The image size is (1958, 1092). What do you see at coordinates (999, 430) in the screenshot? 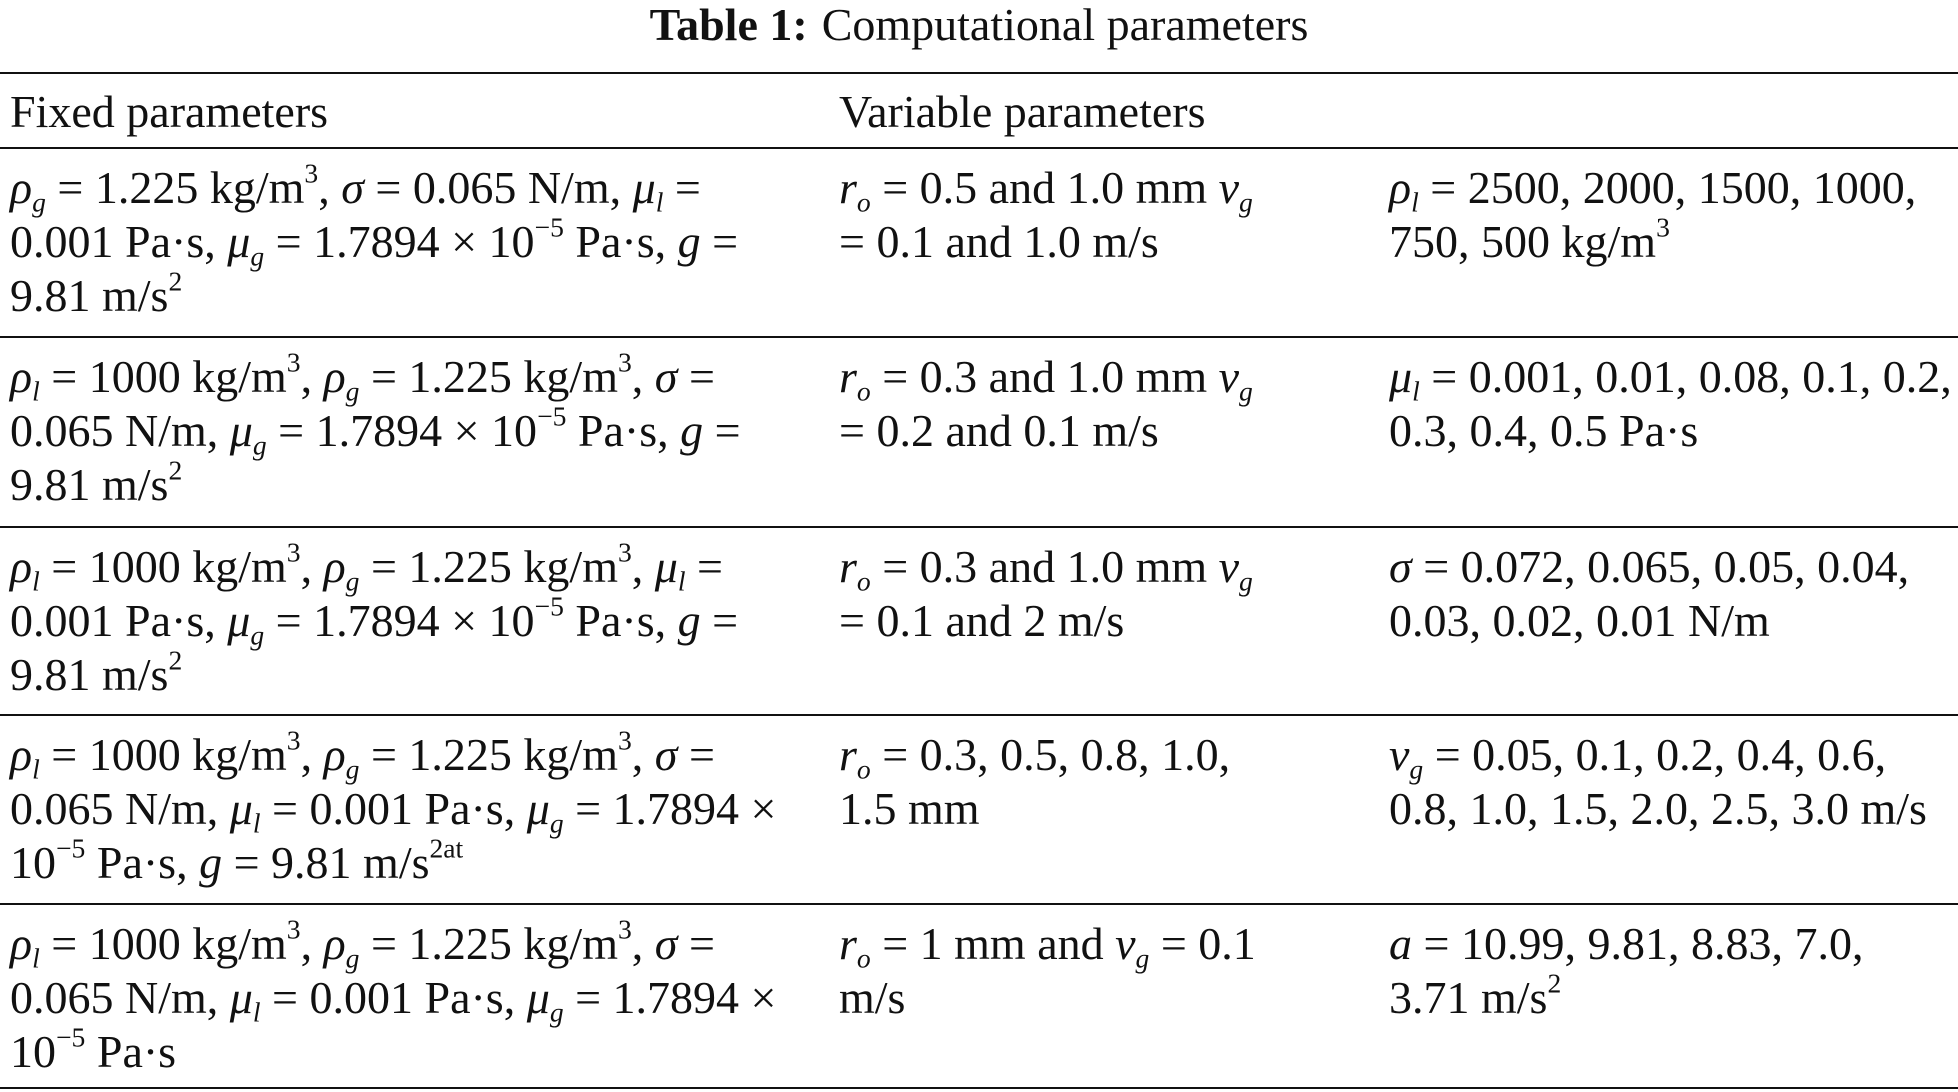
I see `cell-text: = 0.2 and 0.1 m/s` at bounding box center [999, 430].